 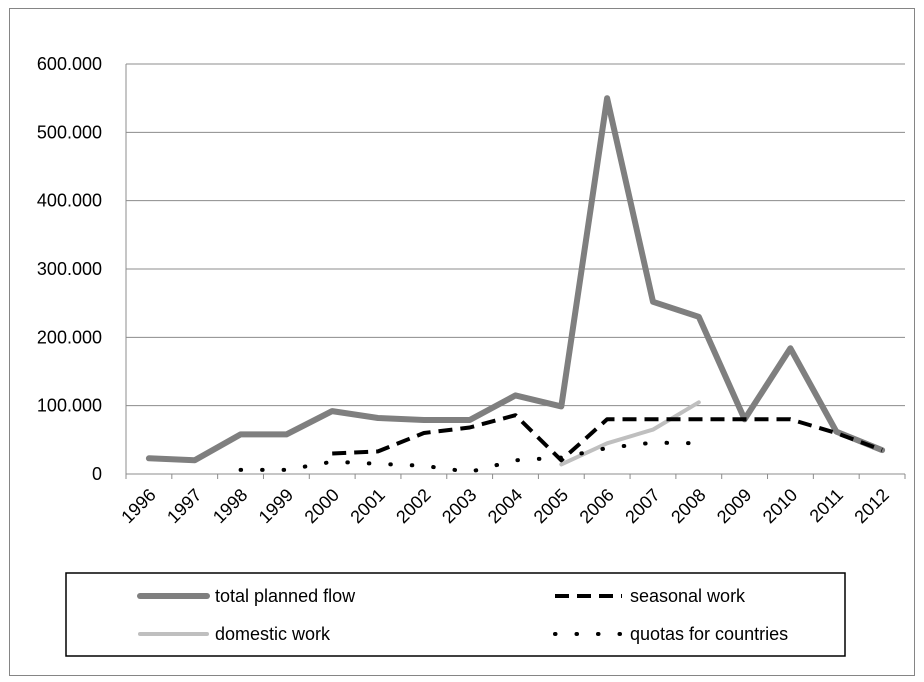 What do you see at coordinates (322, 506) in the screenshot?
I see `x-tick-label: 2000` at bounding box center [322, 506].